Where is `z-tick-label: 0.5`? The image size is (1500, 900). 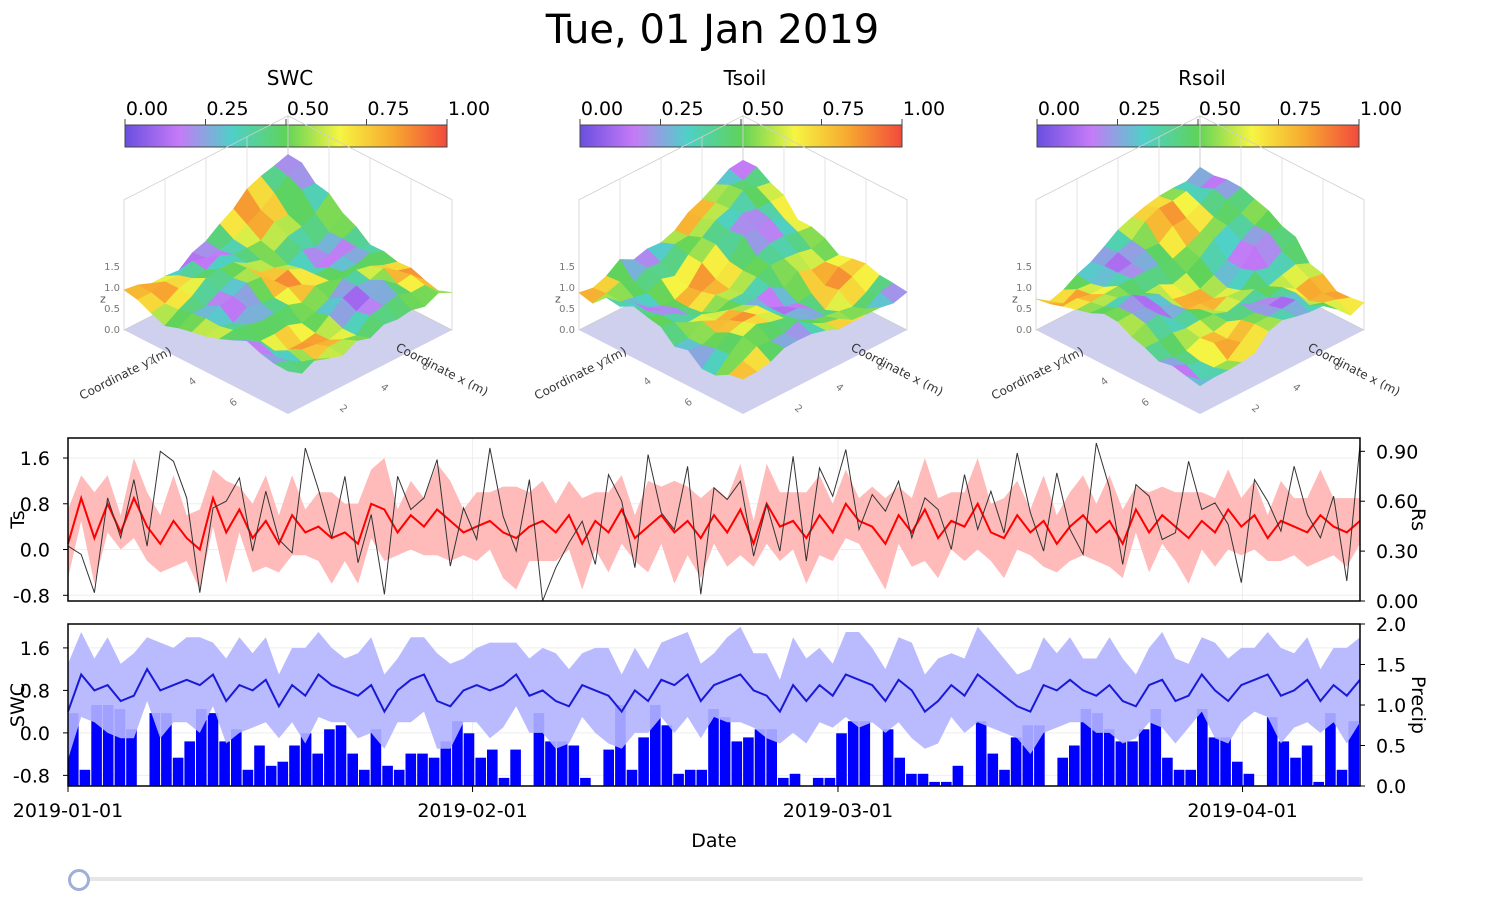
z-tick-label: 0.5 is located at coordinates (567, 309).